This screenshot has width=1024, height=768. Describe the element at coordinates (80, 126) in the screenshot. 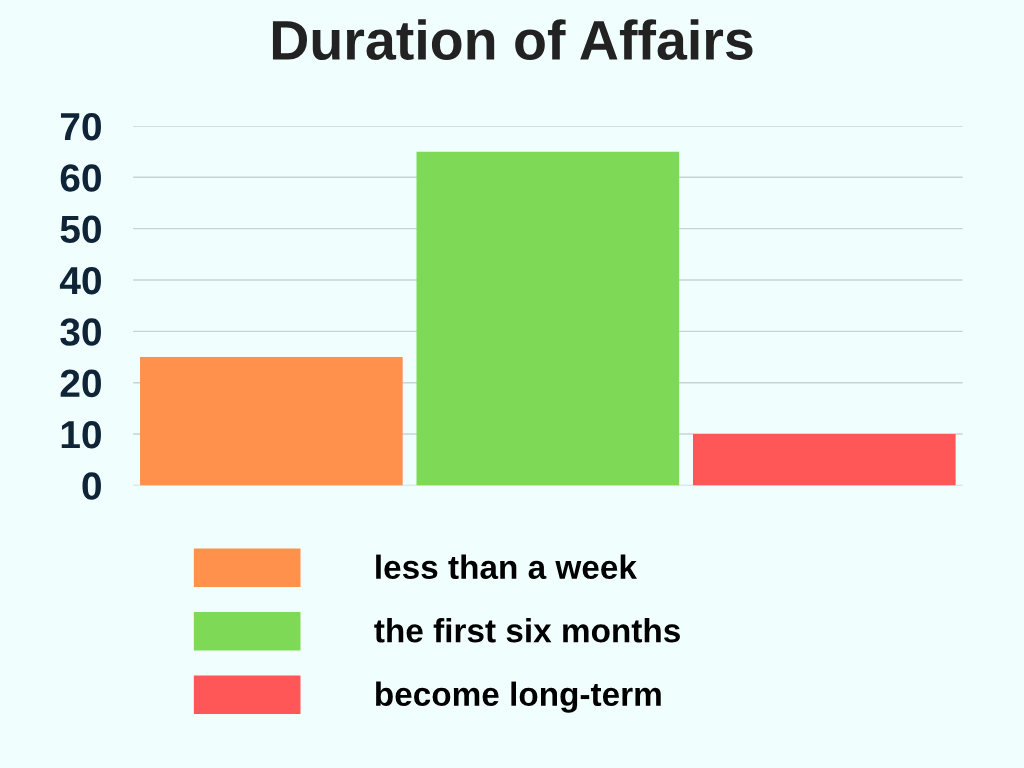

I see `y-tick-label: 70` at that location.